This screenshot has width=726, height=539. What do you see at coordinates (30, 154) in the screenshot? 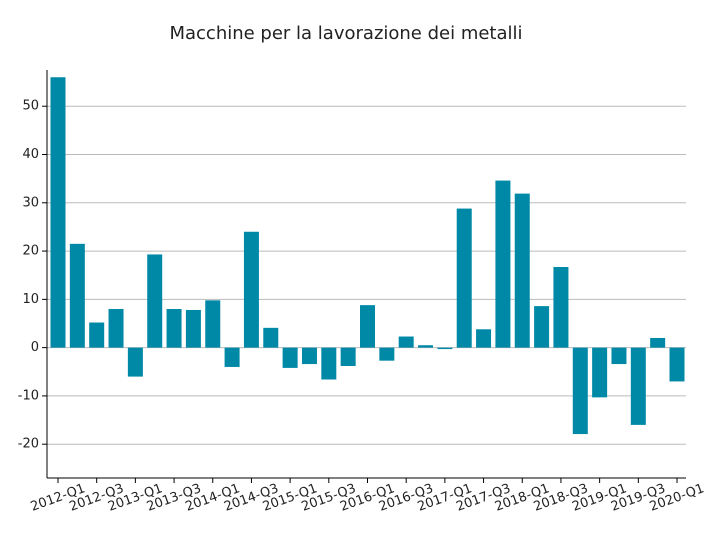
I see `y-tick-label: 40` at bounding box center [30, 154].